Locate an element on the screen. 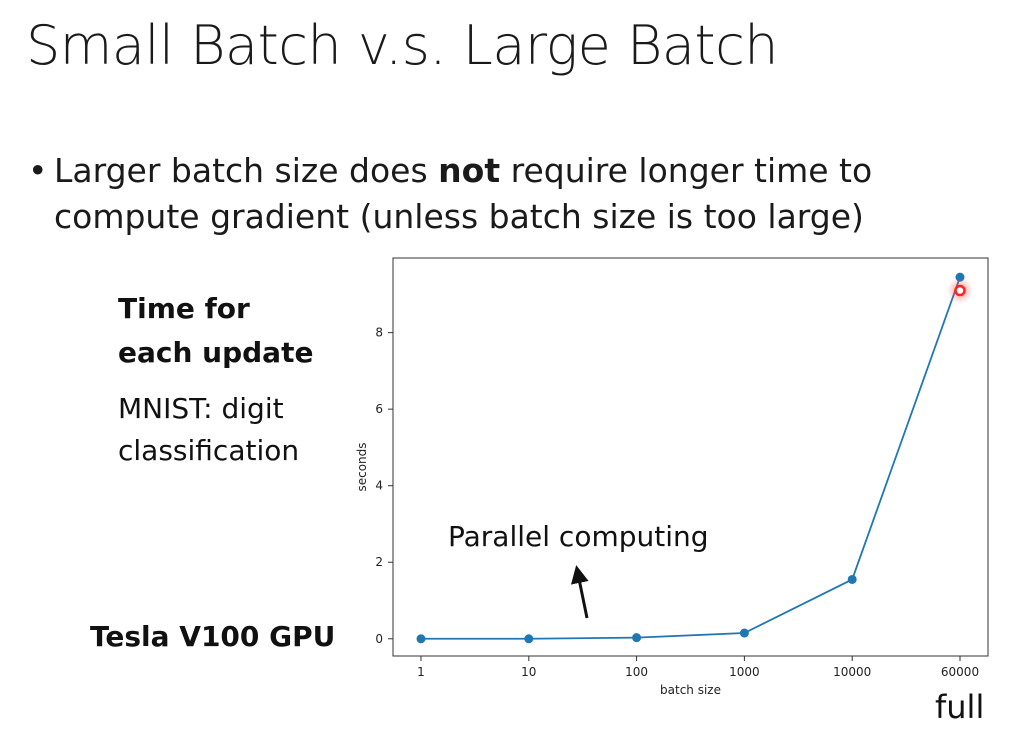 The width and height of the screenshot is (1024, 738). x-axis: 1 10 100 1000 10000 60000 is located at coordinates (698, 667).